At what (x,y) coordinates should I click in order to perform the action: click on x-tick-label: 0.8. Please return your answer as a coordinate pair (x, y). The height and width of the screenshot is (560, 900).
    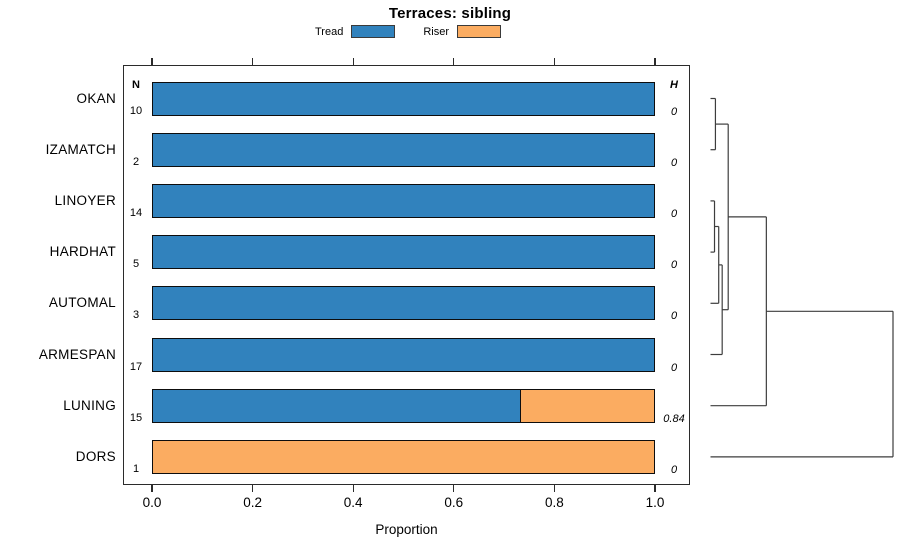
    Looking at the image, I should click on (554, 502).